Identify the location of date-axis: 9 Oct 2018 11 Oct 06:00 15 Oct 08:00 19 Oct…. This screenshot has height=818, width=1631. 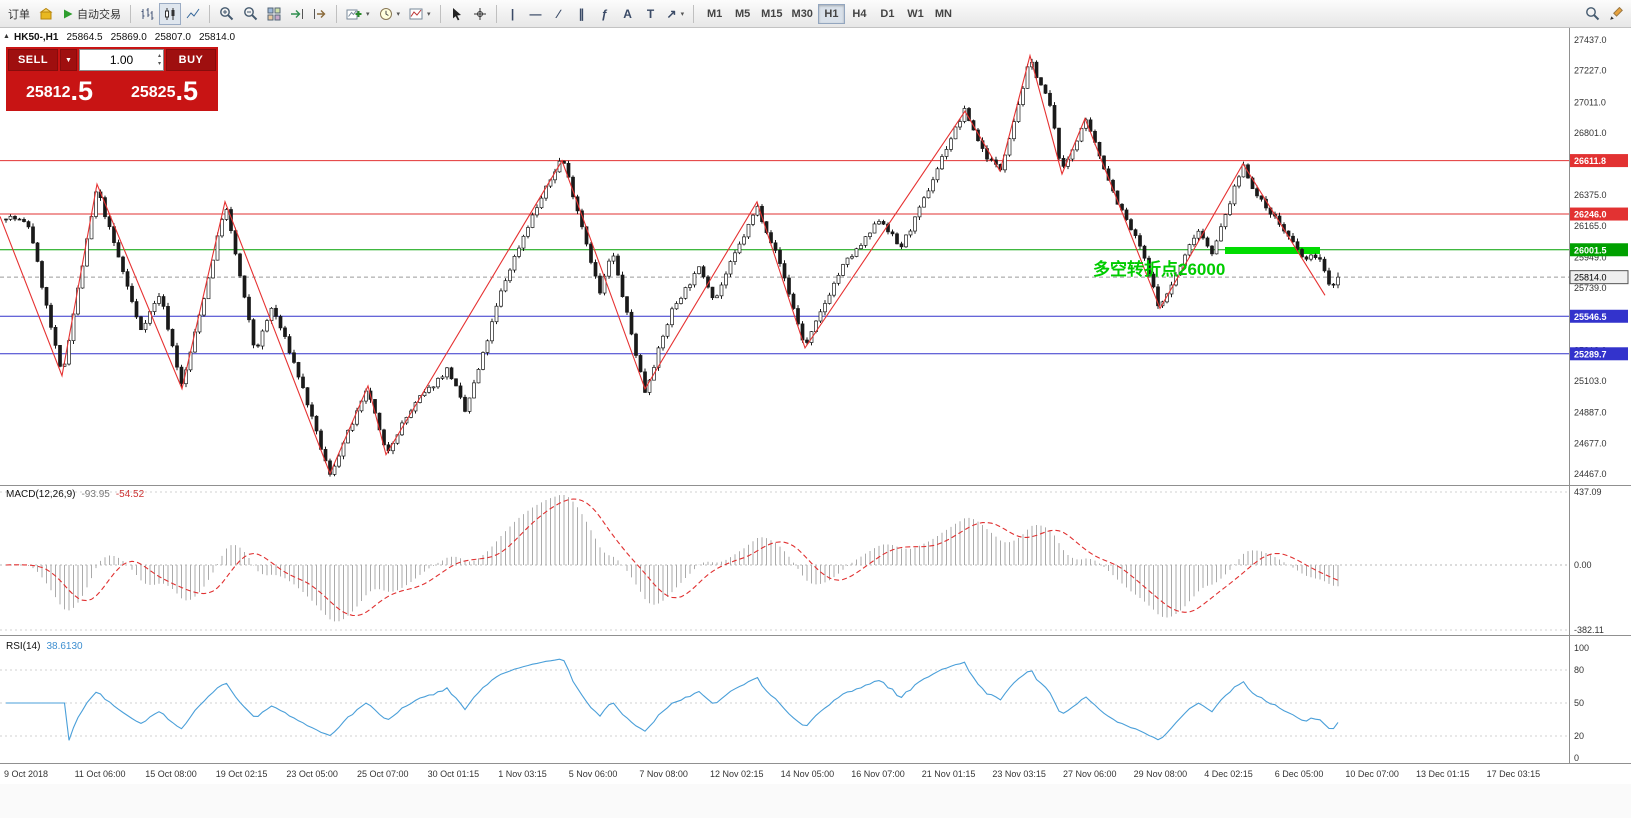
(772, 774).